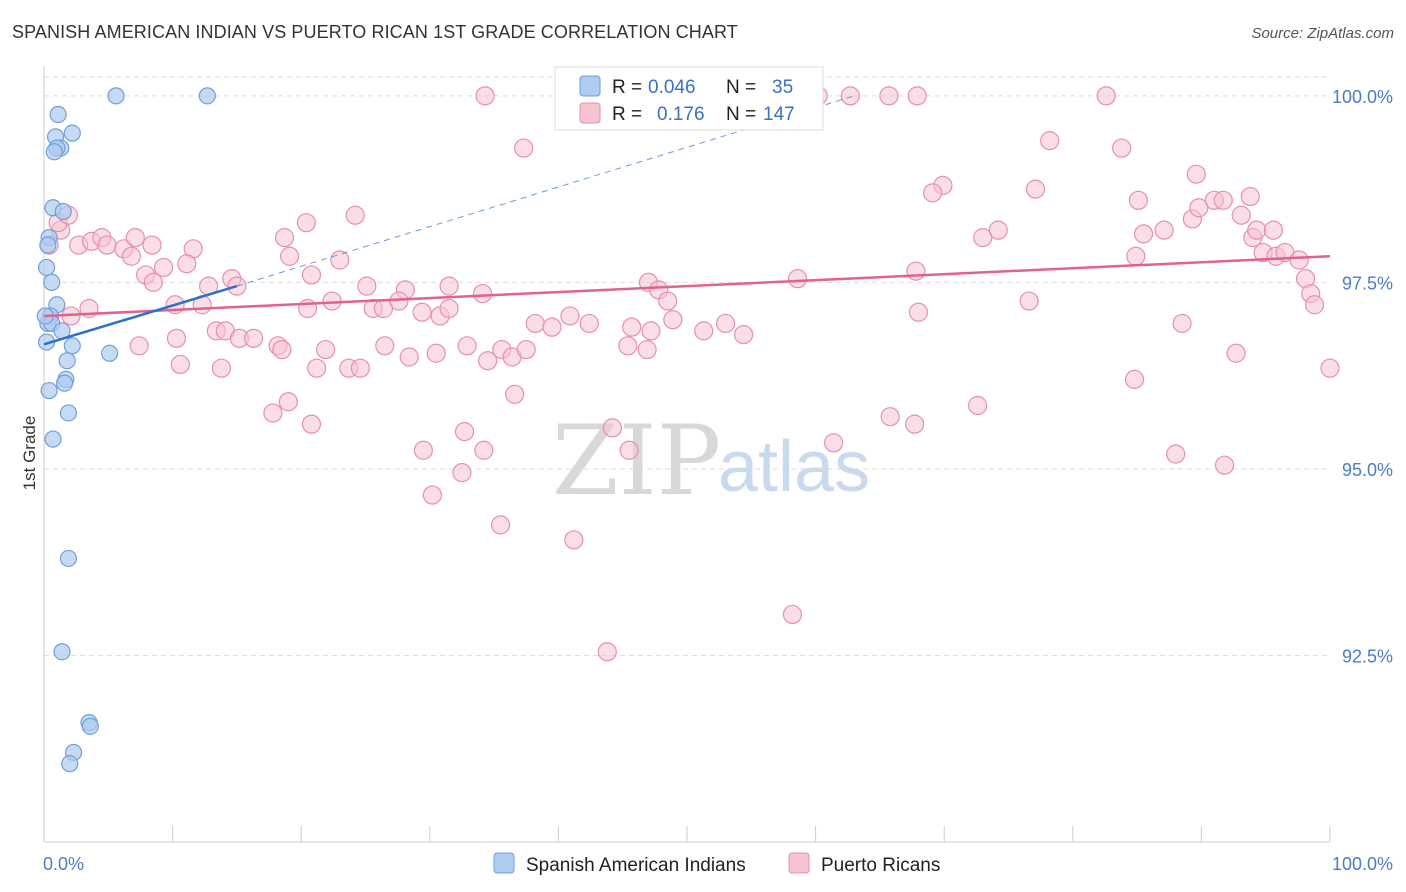 The image size is (1406, 892). What do you see at coordinates (741, 114) in the screenshot?
I see `legend-n-label-pink: N =` at bounding box center [741, 114].